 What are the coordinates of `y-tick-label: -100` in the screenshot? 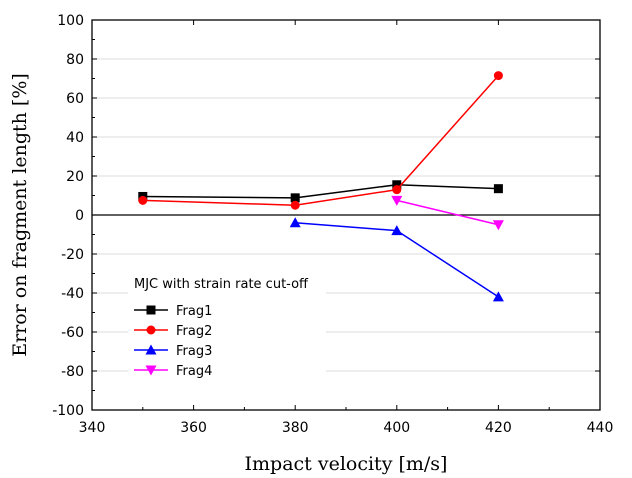 It's located at (68, 411).